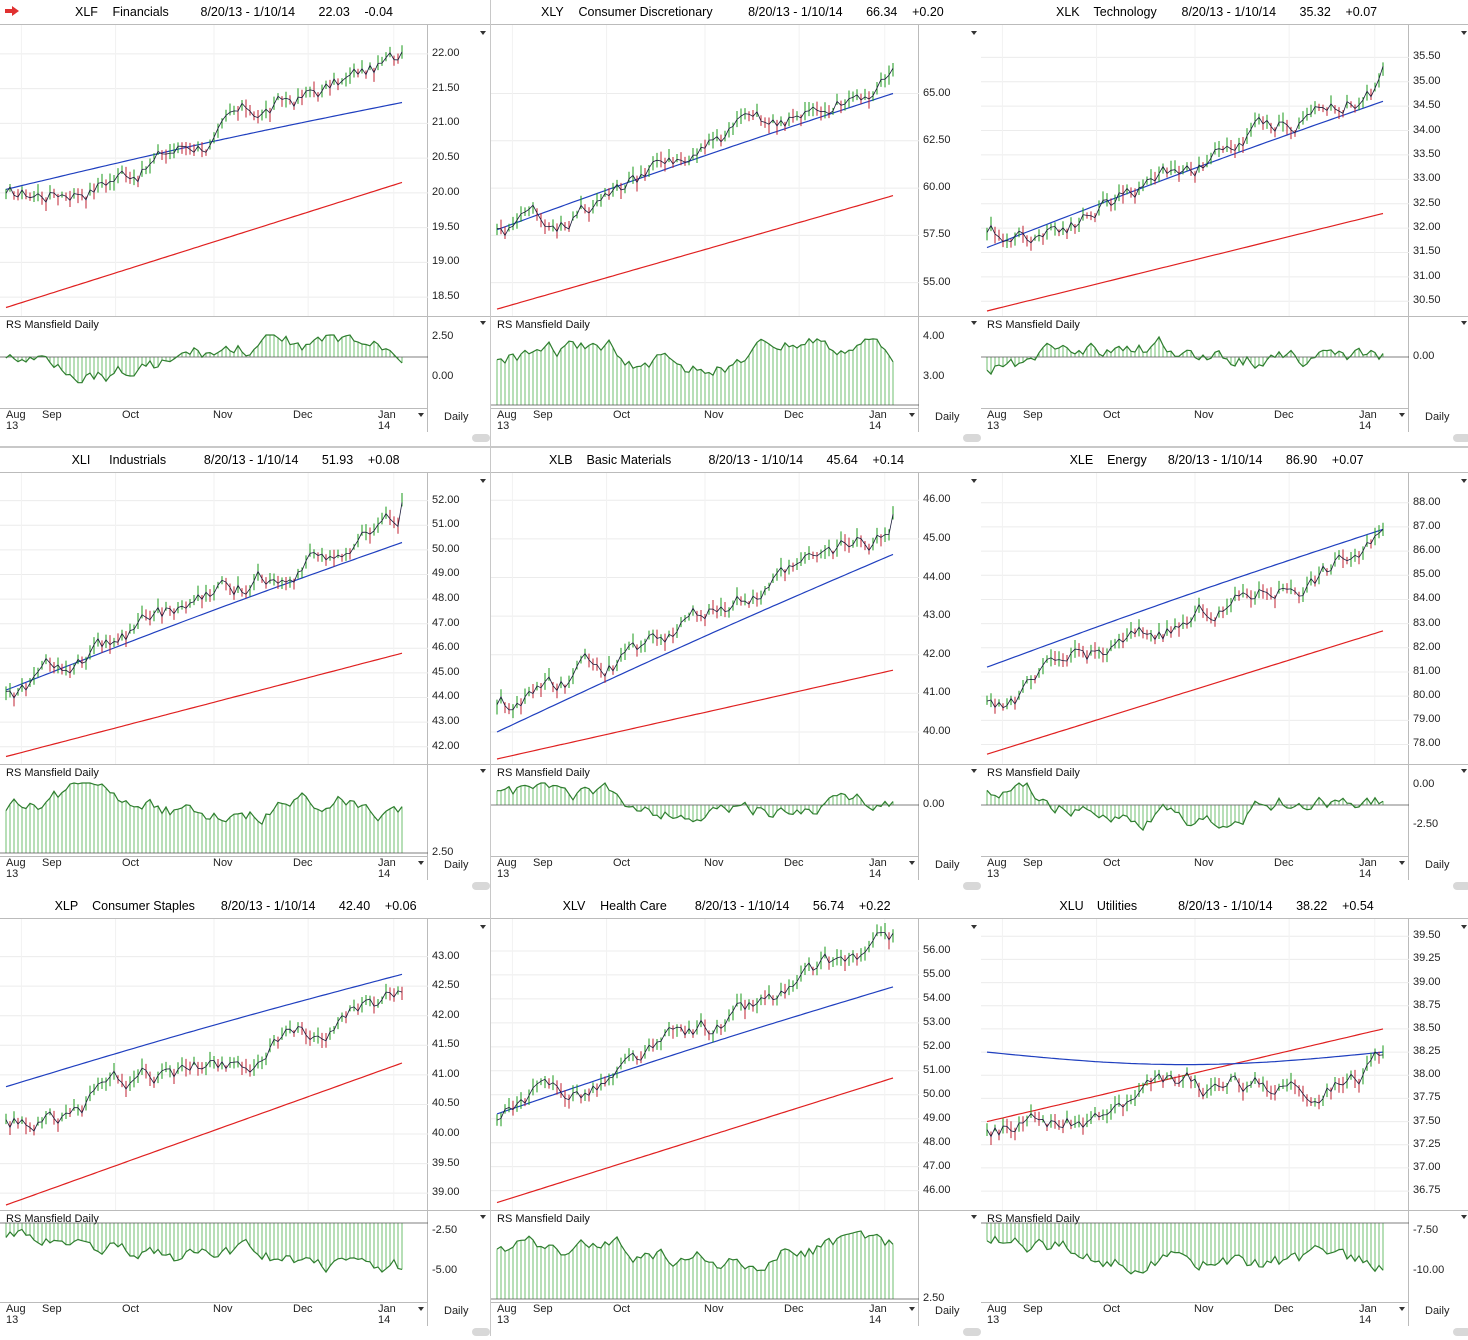 The image size is (1468, 1340). What do you see at coordinates (204, 804) in the screenshot?
I see `rs-line` at bounding box center [204, 804].